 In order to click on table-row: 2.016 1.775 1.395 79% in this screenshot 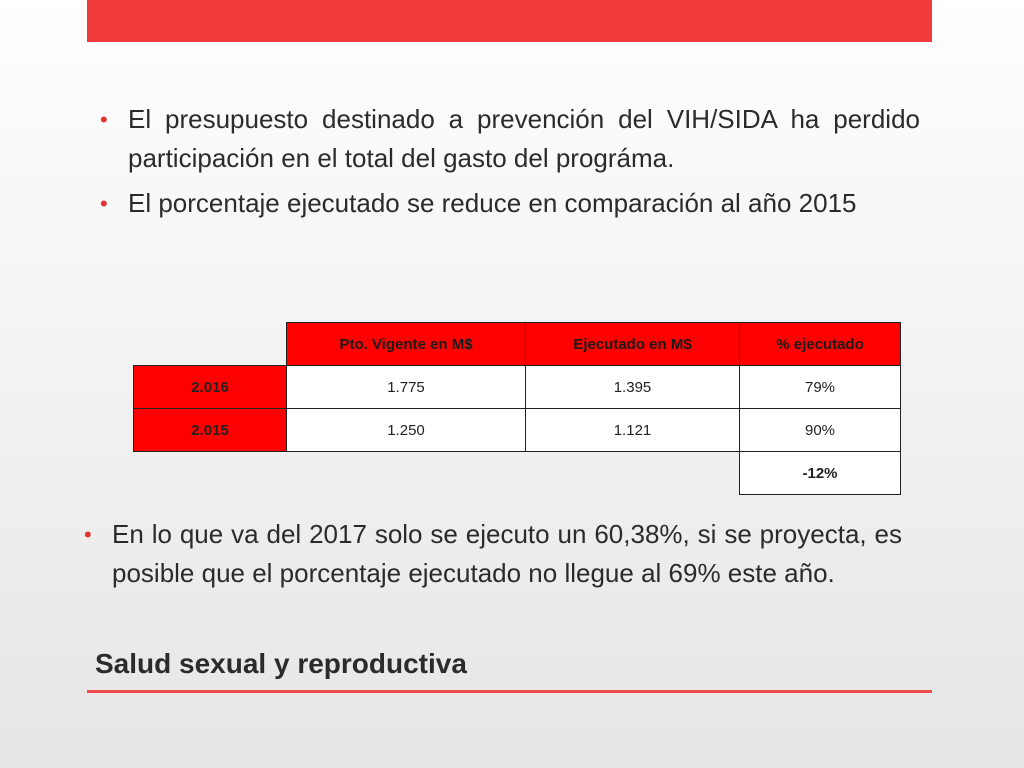, I will do `click(517, 387)`.